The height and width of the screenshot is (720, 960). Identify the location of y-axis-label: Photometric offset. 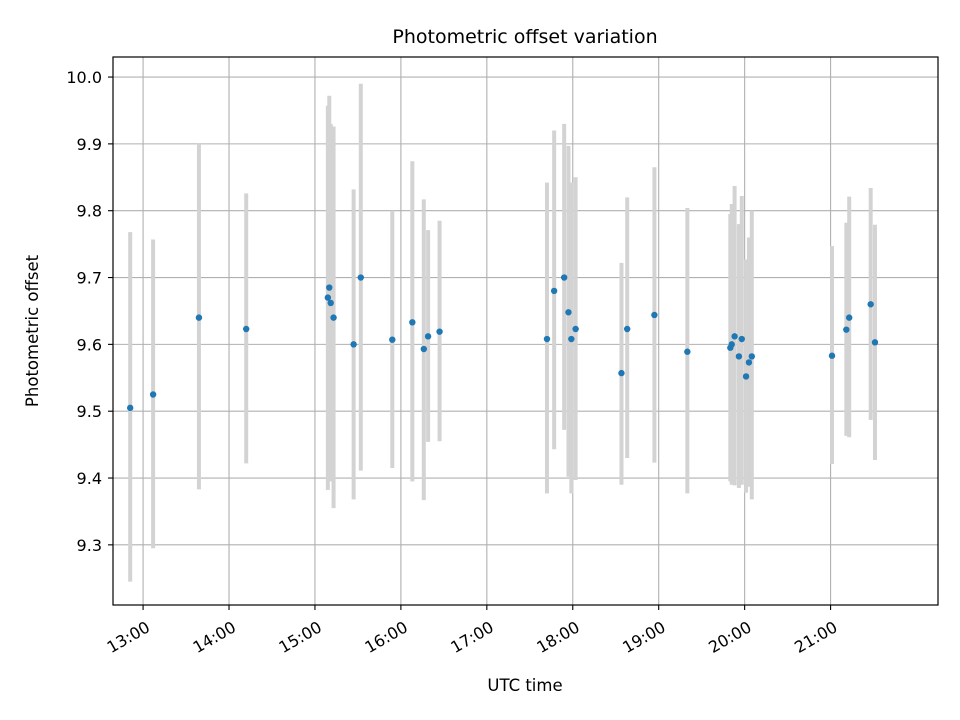
(32, 330).